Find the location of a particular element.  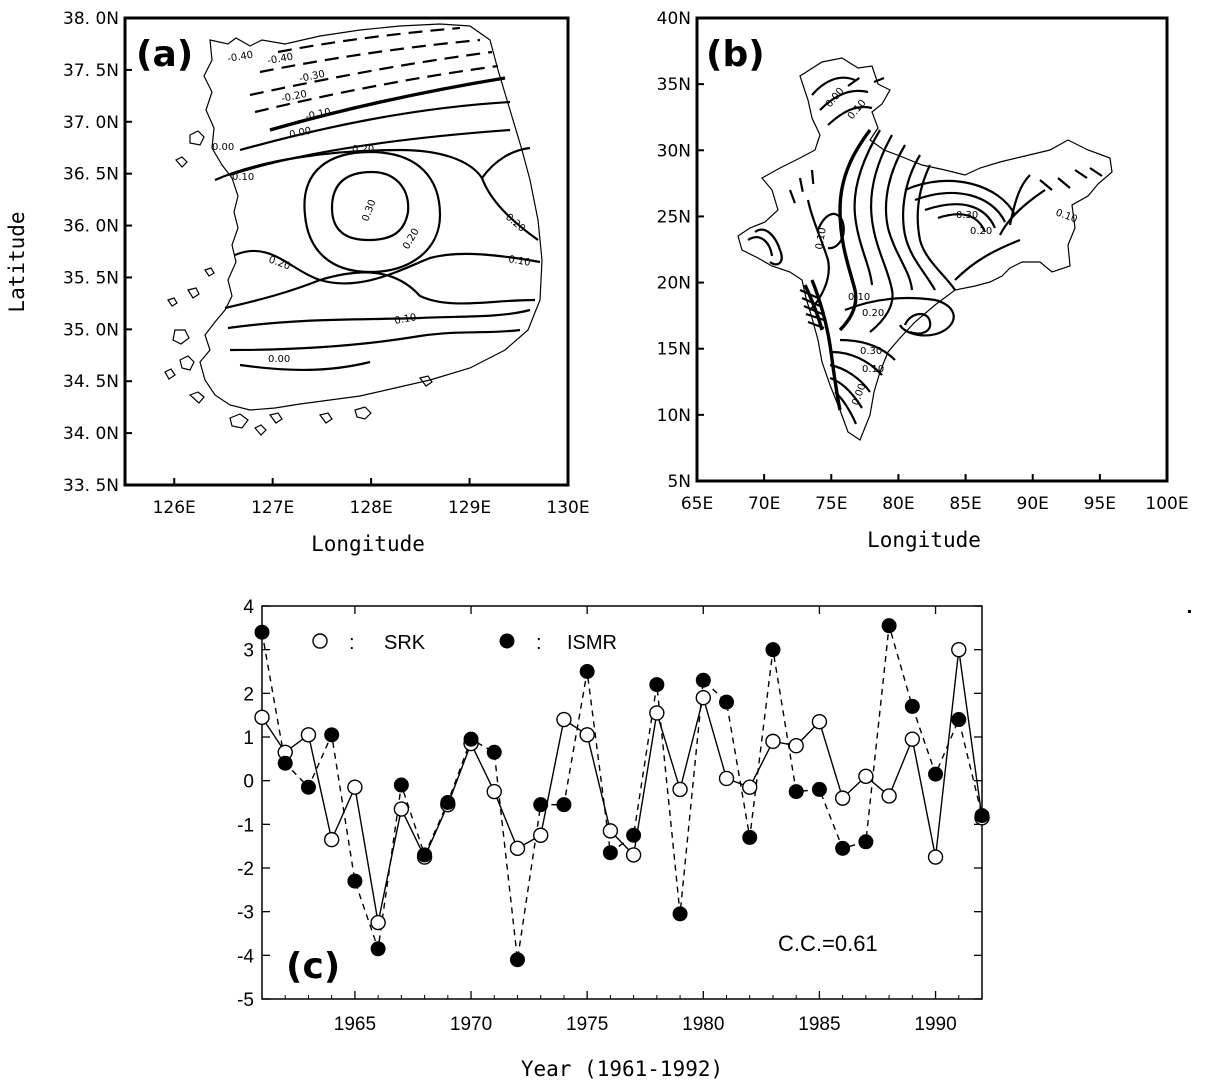

panel-b-label: (b) is located at coordinates (735, 54).